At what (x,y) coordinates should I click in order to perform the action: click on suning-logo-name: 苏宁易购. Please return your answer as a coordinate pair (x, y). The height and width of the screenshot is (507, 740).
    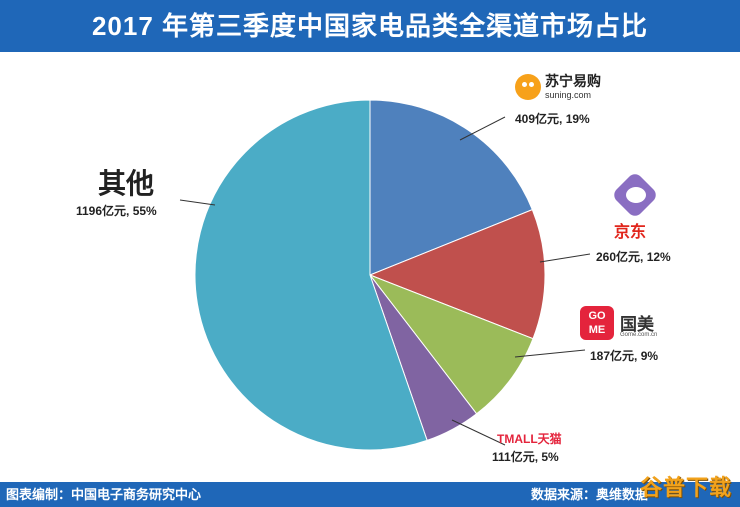
    Looking at the image, I should click on (573, 81).